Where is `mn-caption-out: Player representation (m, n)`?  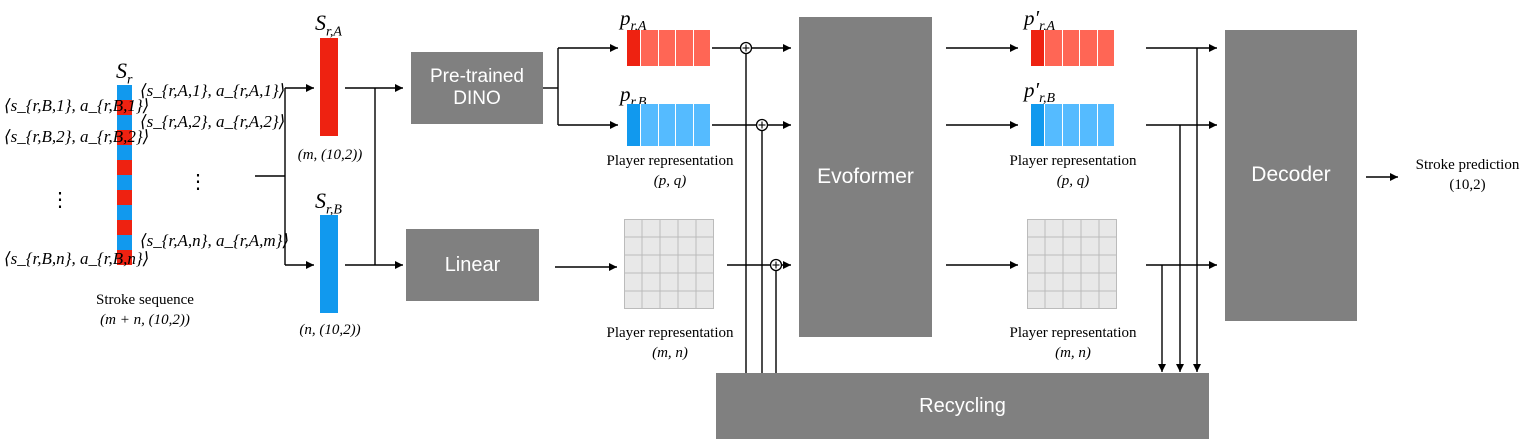 mn-caption-out: Player representation (m, n) is located at coordinates (1073, 343).